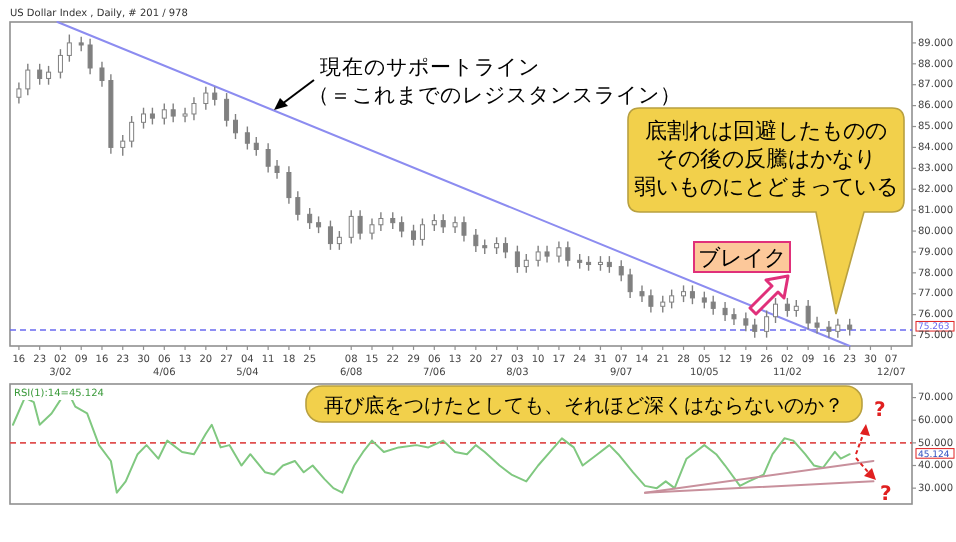 The height and width of the screenshot is (542, 956). I want to click on annotation: 弱いものにとどまっている, so click(766, 187).